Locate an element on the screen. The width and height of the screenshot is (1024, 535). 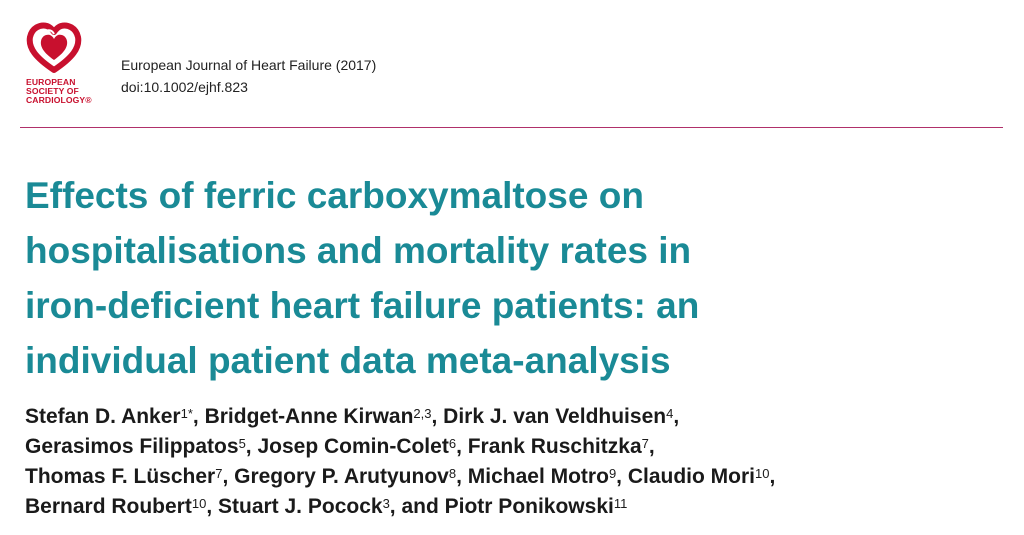
author-name: Dirk J. van Veldhuisen4 is located at coordinates (558, 416).